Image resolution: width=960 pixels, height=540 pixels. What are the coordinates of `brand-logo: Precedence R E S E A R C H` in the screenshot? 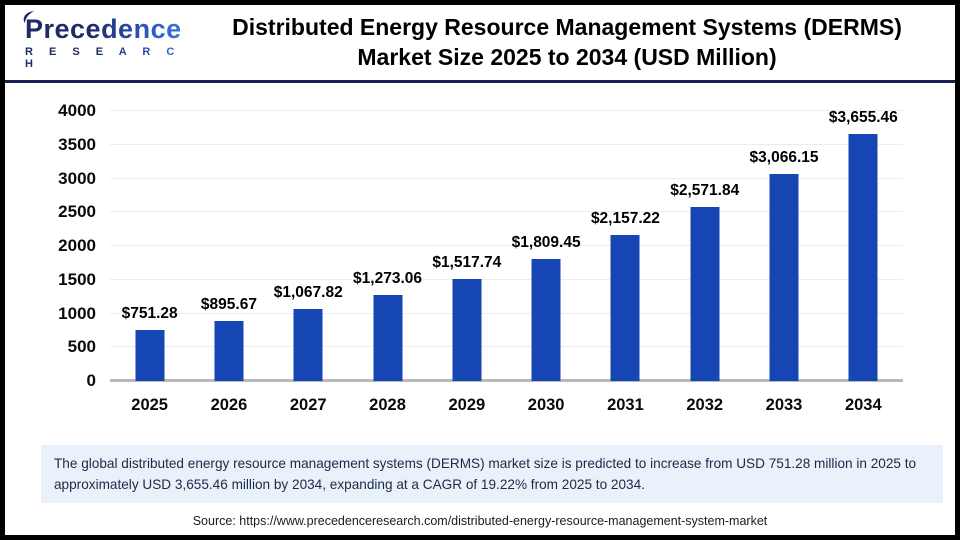 It's located at (105, 40).